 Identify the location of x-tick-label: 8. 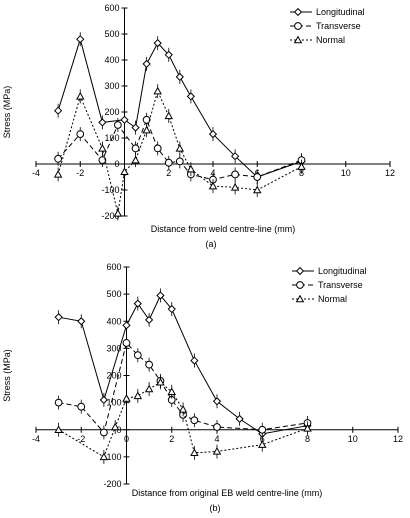
(307, 439).